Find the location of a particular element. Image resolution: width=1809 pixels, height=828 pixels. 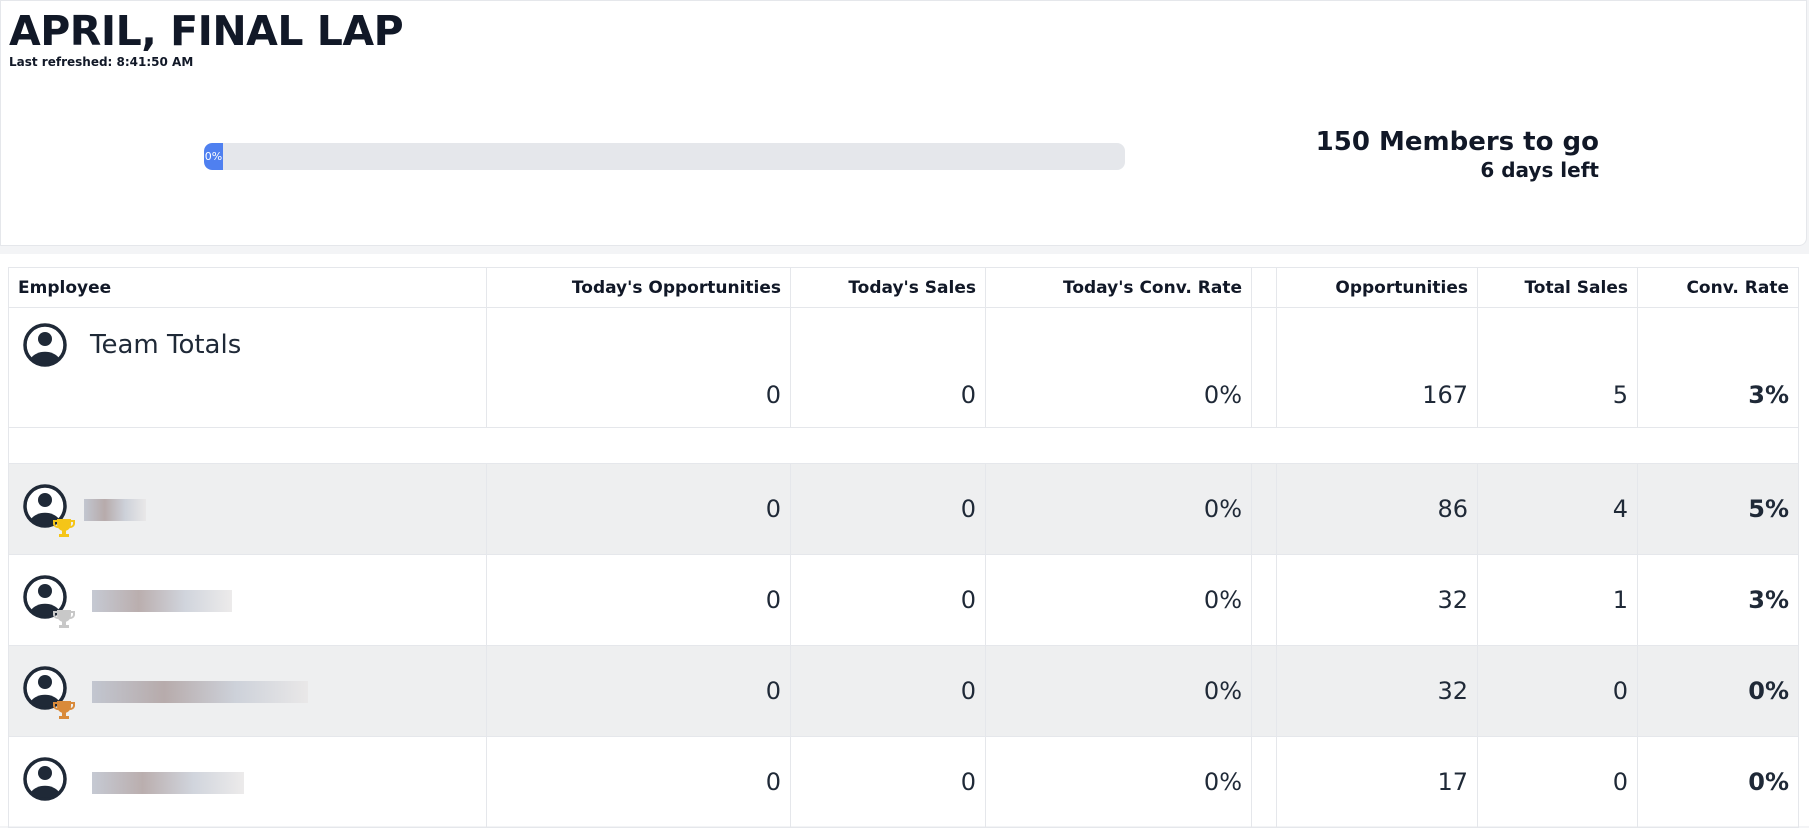

totals-row: Team Totals 0 0 0% 167 5 3% is located at coordinates (903, 367).